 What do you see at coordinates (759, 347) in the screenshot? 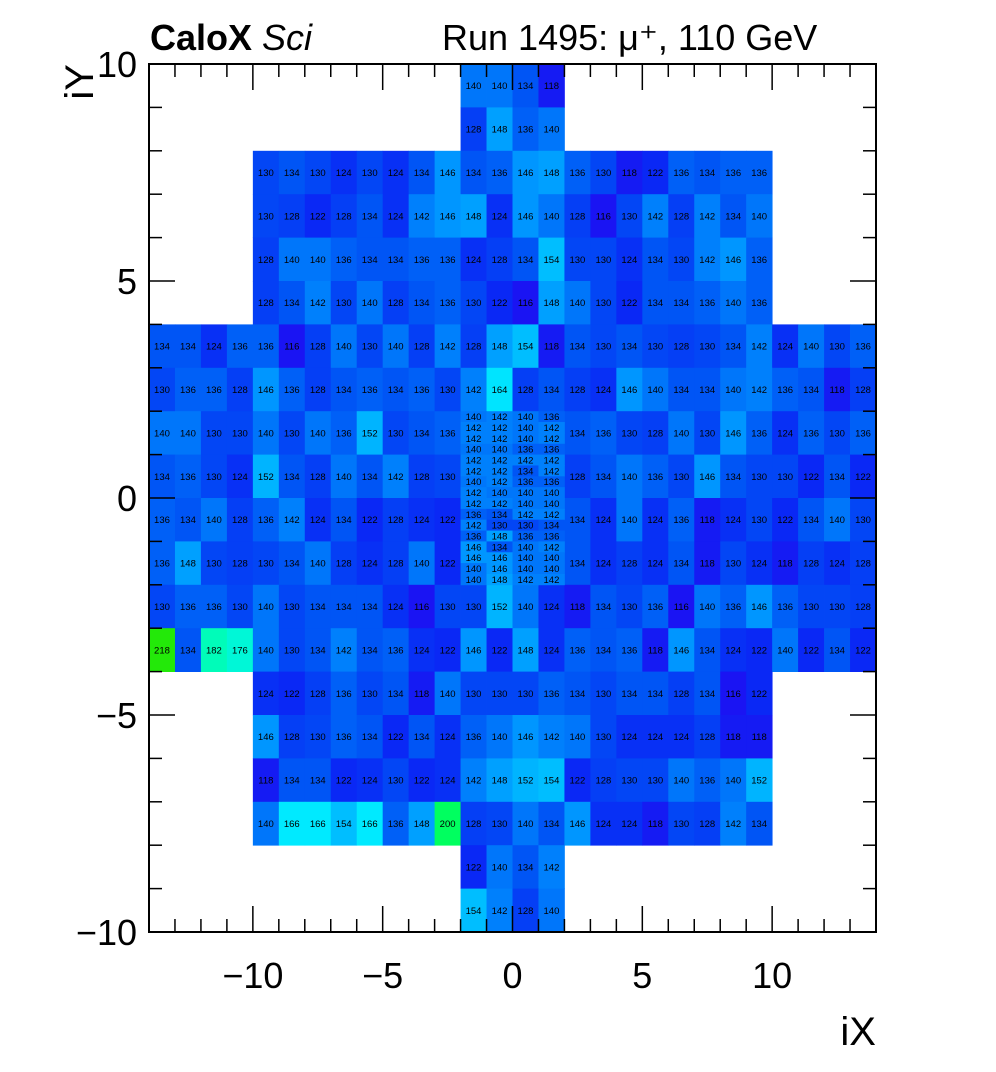
I see `cell-value-label: 142` at bounding box center [759, 347].